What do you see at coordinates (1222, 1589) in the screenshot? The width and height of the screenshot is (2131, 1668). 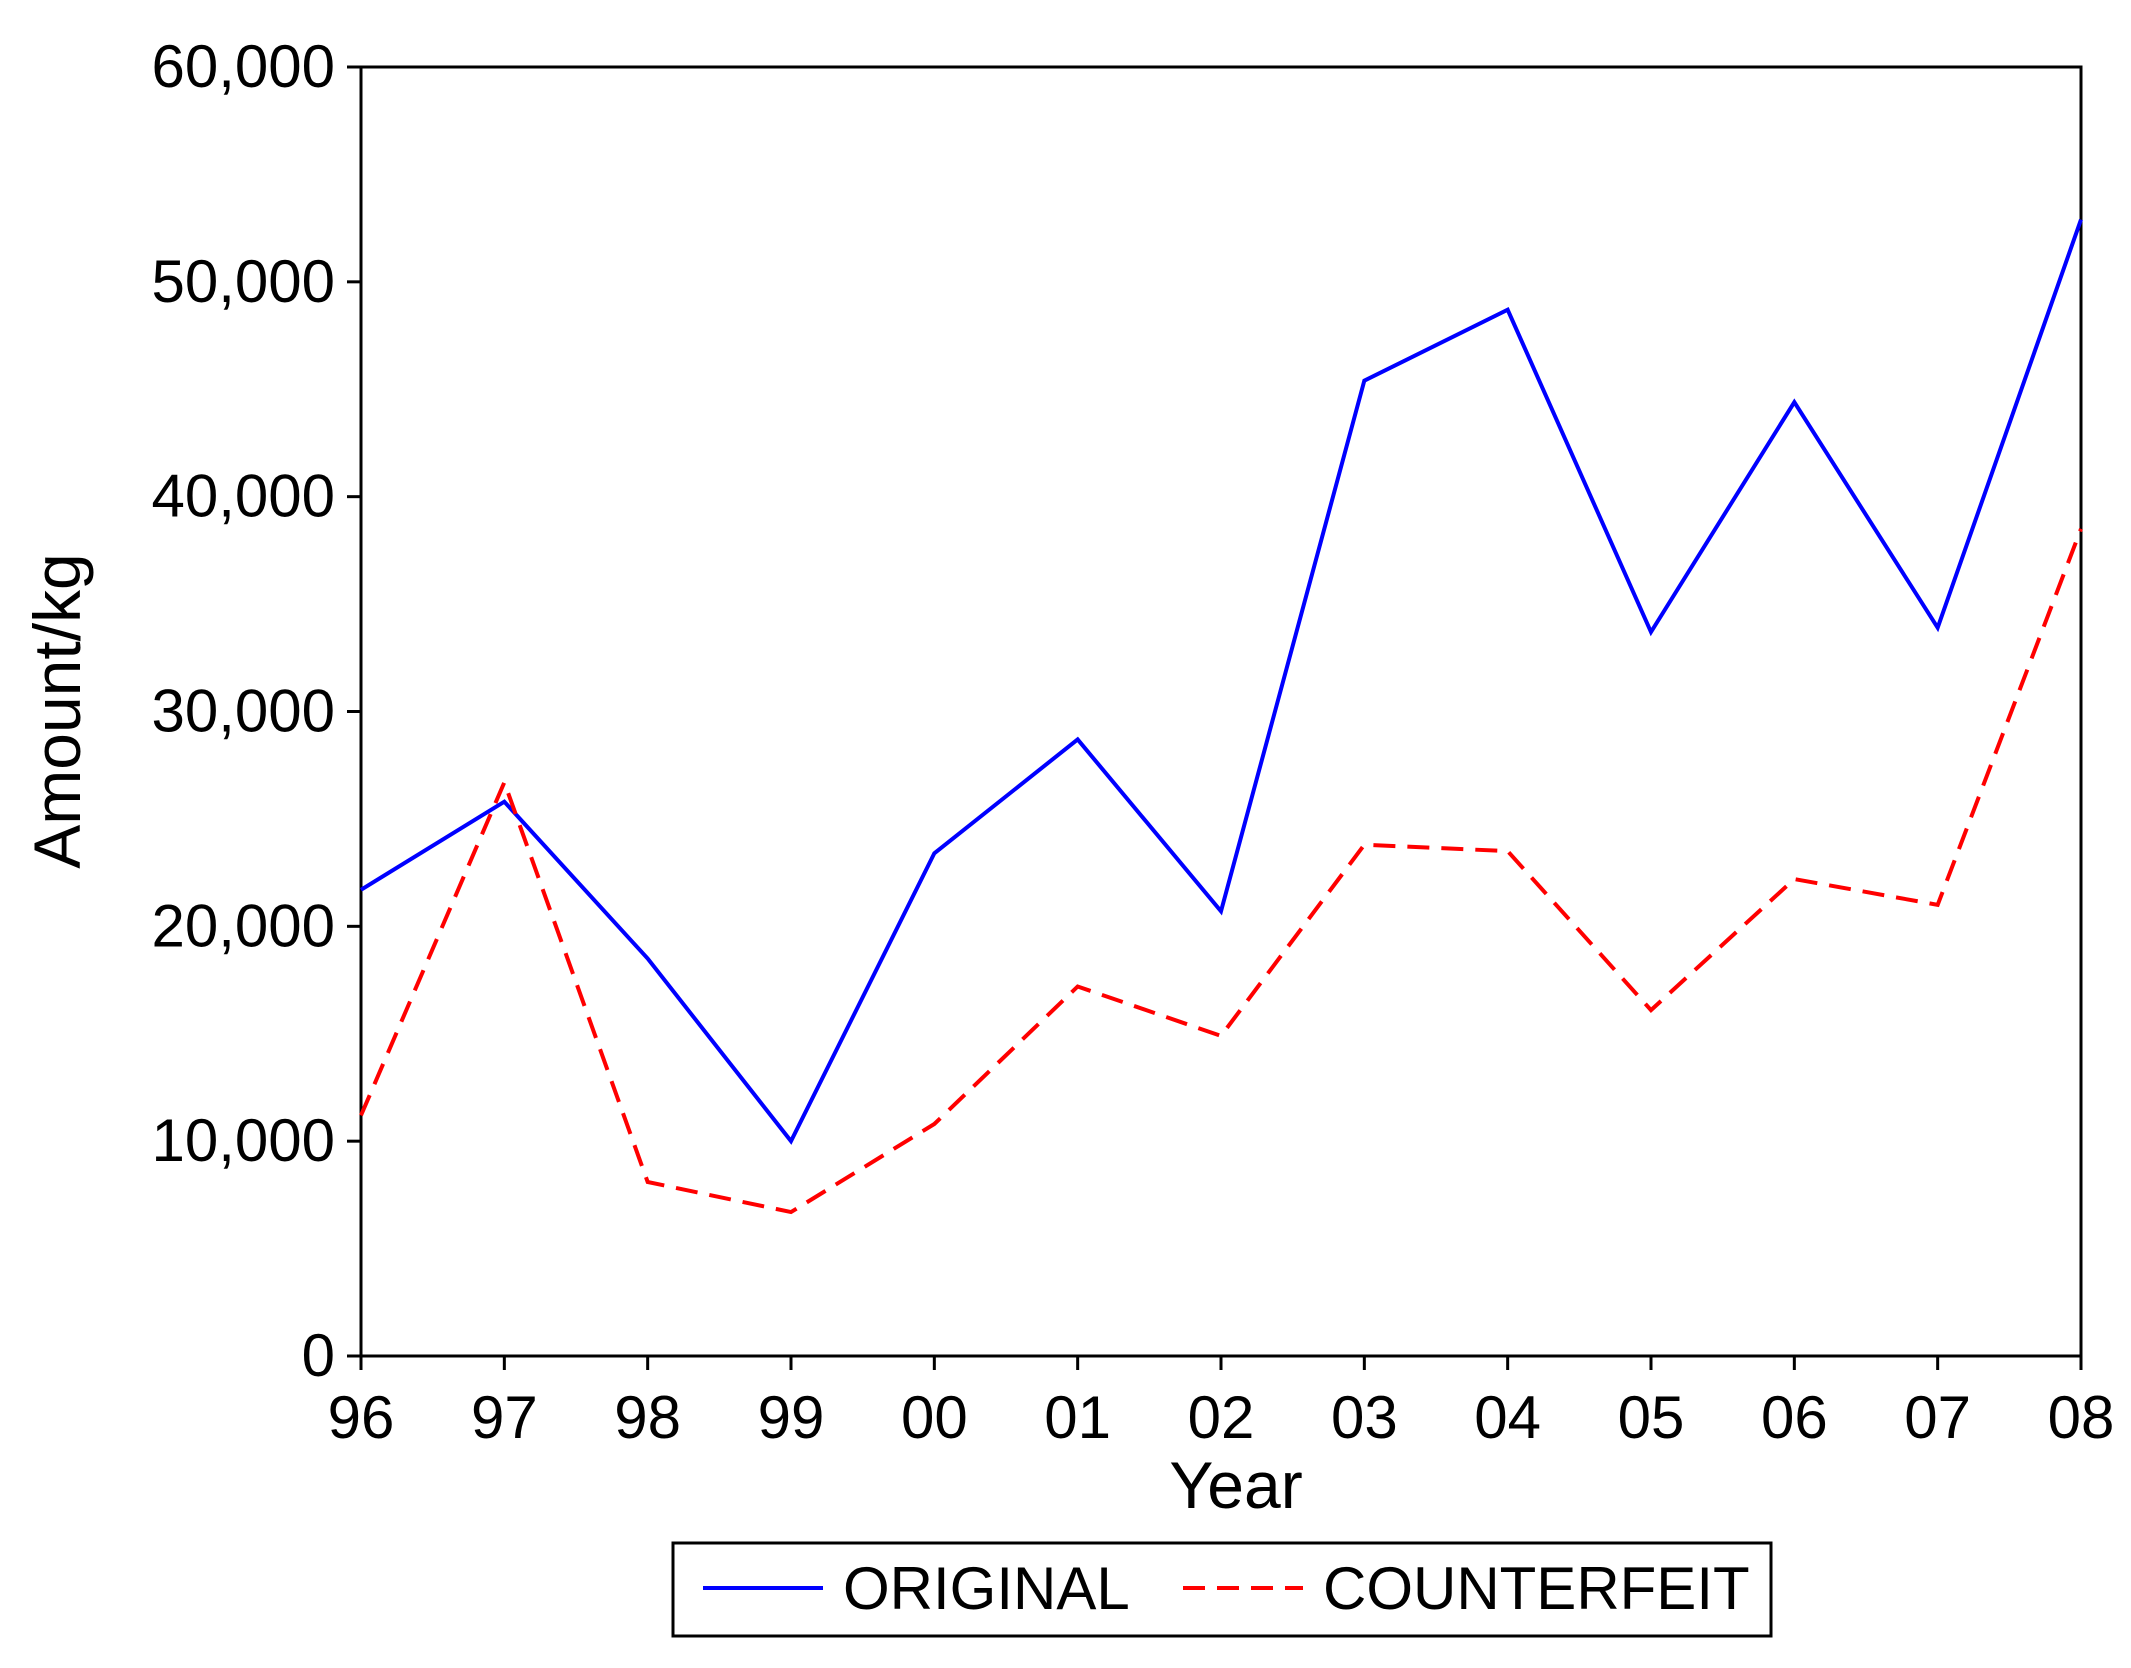 I see `legend: ORIGINAL COUNTERFEIT` at bounding box center [1222, 1589].